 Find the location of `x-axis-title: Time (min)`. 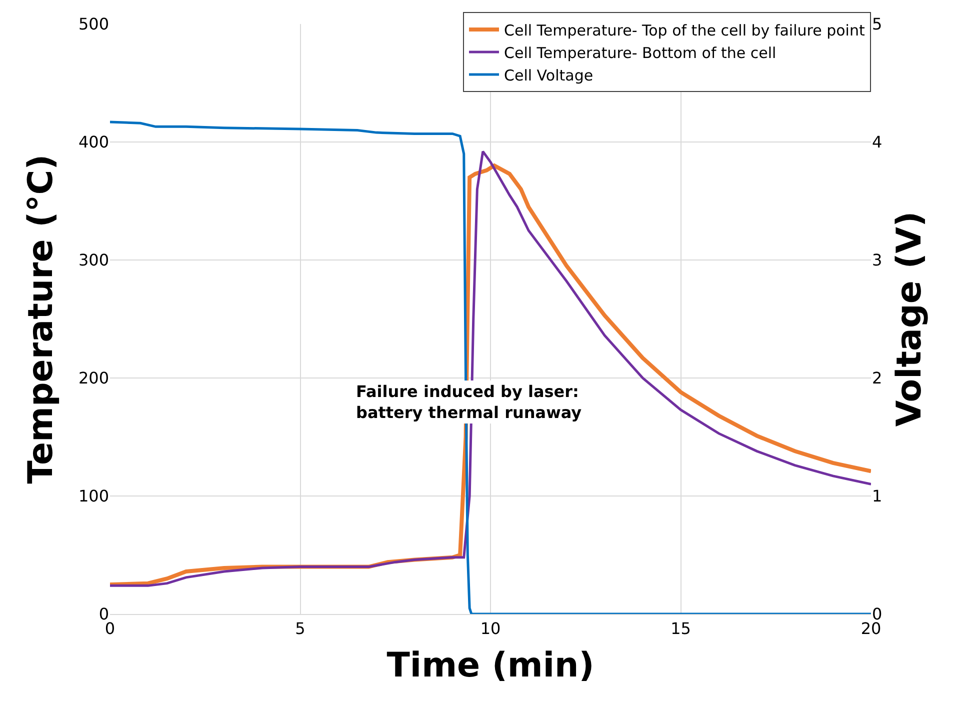

x-axis-title: Time (min) is located at coordinates (490, 666).